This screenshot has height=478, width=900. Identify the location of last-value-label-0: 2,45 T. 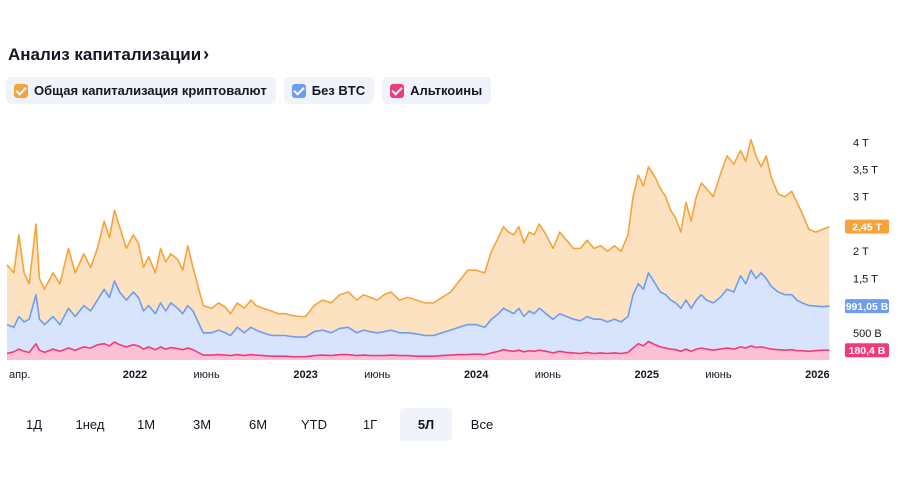
(867, 228).